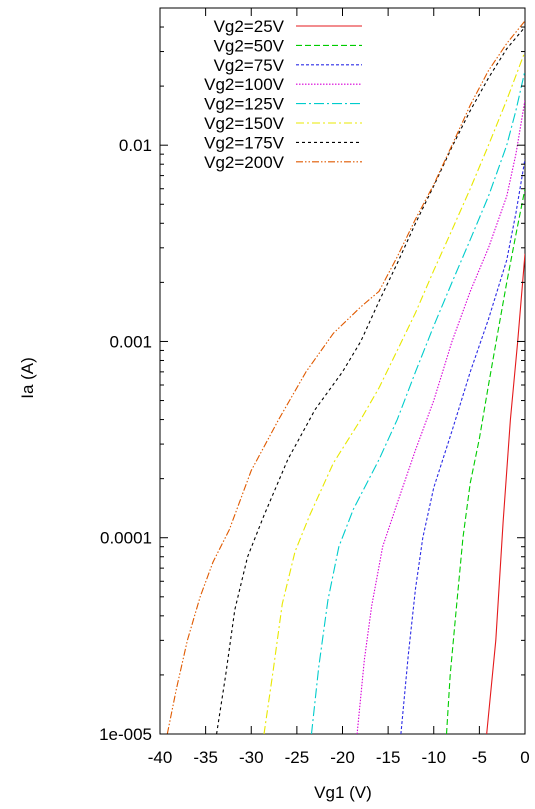 The width and height of the screenshot is (535, 809). Describe the element at coordinates (479, 757) in the screenshot. I see `x-tick-label: -5` at that location.